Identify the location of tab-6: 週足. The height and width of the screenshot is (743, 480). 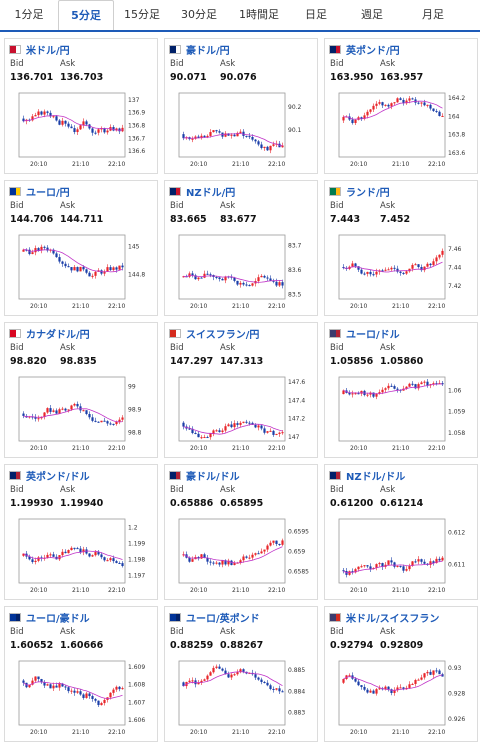
(372, 14).